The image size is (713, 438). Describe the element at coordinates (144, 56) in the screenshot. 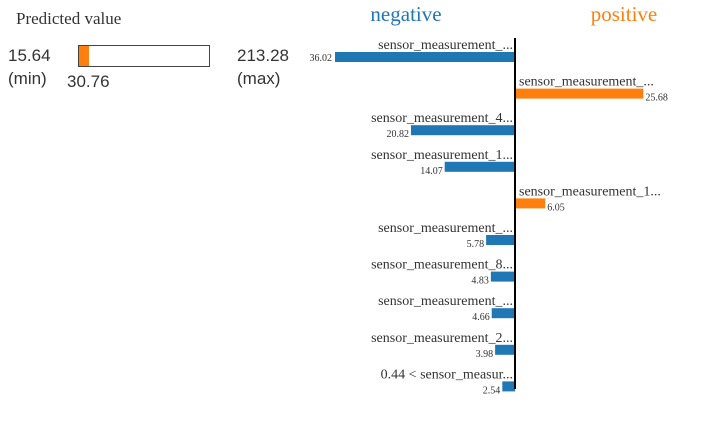

I see `predicted-value-bar` at that location.